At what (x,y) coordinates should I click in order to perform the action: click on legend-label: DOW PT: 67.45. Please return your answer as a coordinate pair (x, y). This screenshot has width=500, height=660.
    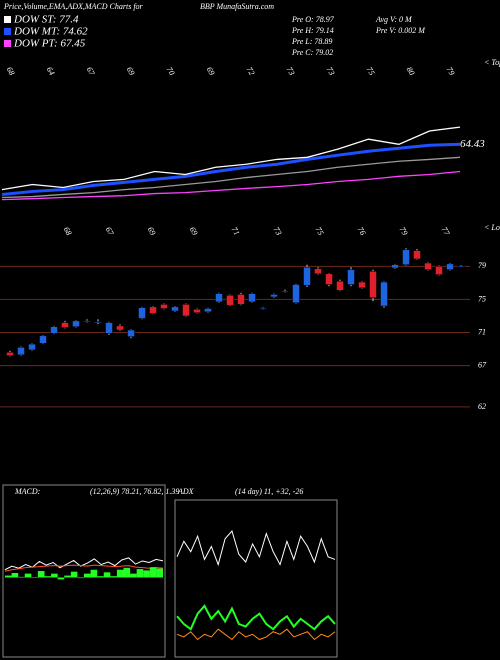
    Looking at the image, I should click on (49, 44).